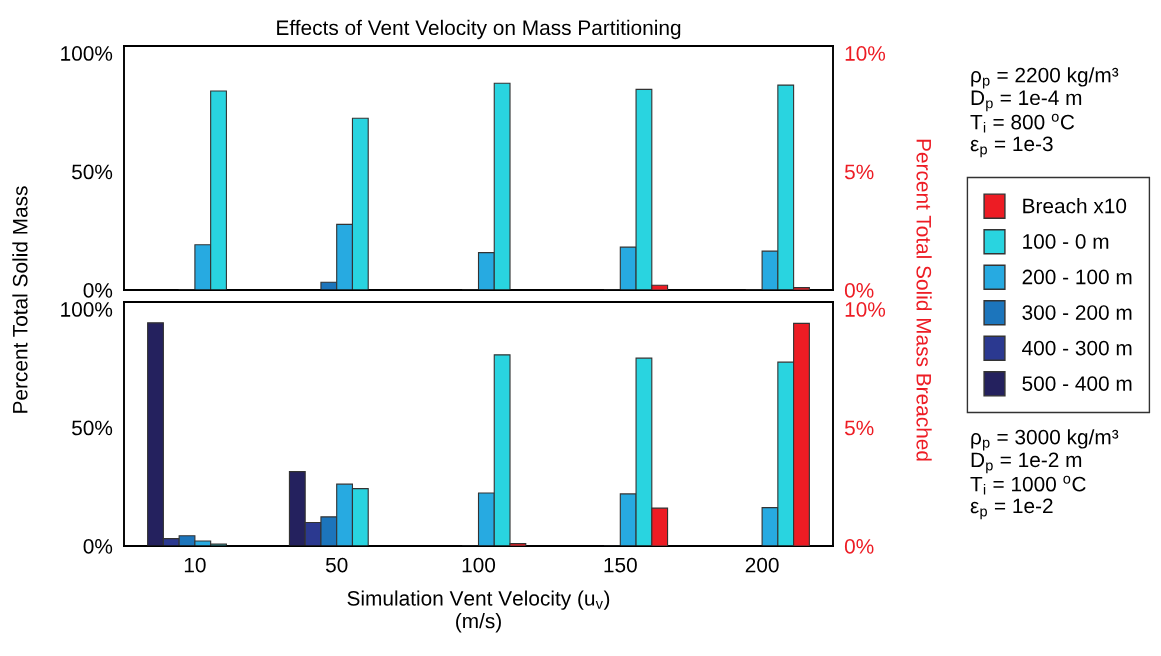 The image size is (1161, 656). I want to click on text: T$_{i}$ = 800 $^{o}$C, so click(1022, 123).